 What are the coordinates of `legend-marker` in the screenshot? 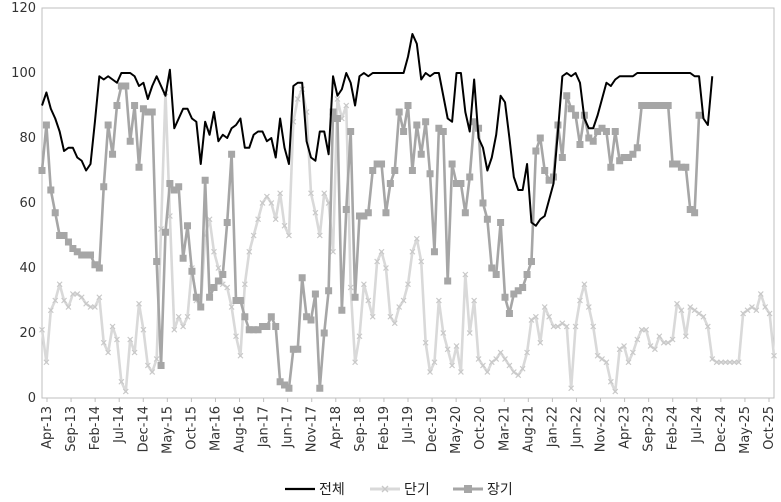 It's located at (468, 489).